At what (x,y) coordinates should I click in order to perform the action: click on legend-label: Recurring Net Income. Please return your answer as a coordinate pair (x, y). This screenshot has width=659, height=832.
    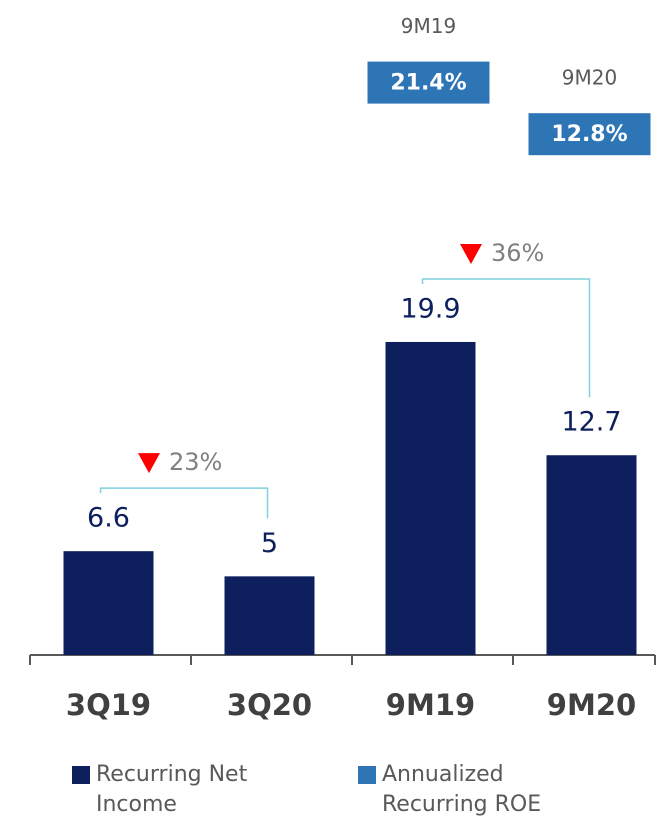
    Looking at the image, I should click on (172, 789).